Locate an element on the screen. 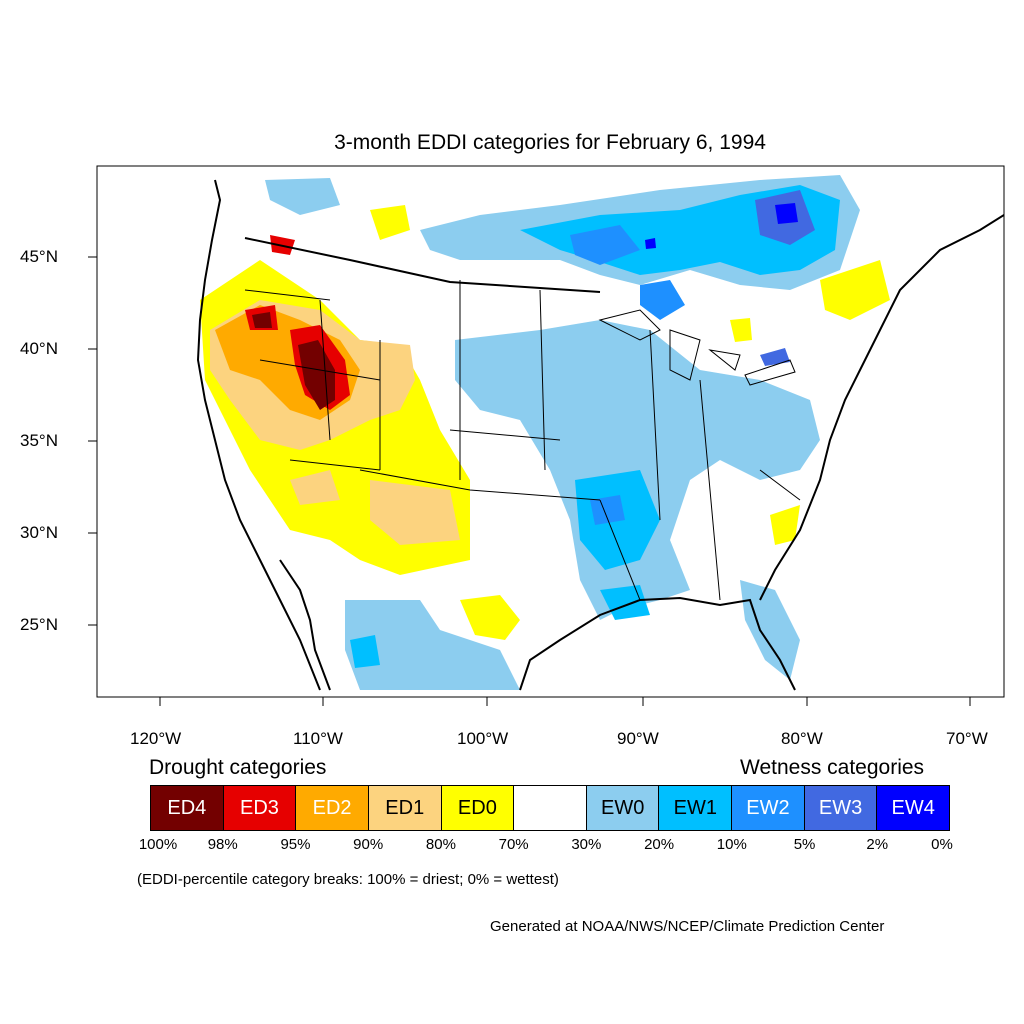 This screenshot has height=1024, width=1024. east-coast is located at coordinates (881, 407).